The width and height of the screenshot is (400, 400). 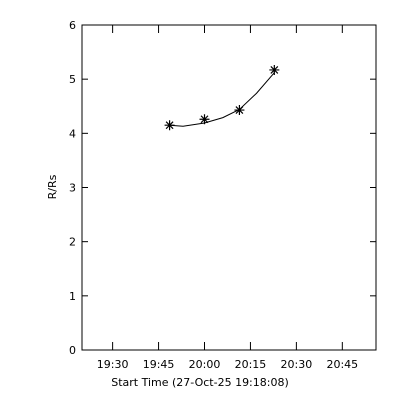 What do you see at coordinates (205, 364) in the screenshot?
I see `x-tick-label: 20:00` at bounding box center [205, 364].